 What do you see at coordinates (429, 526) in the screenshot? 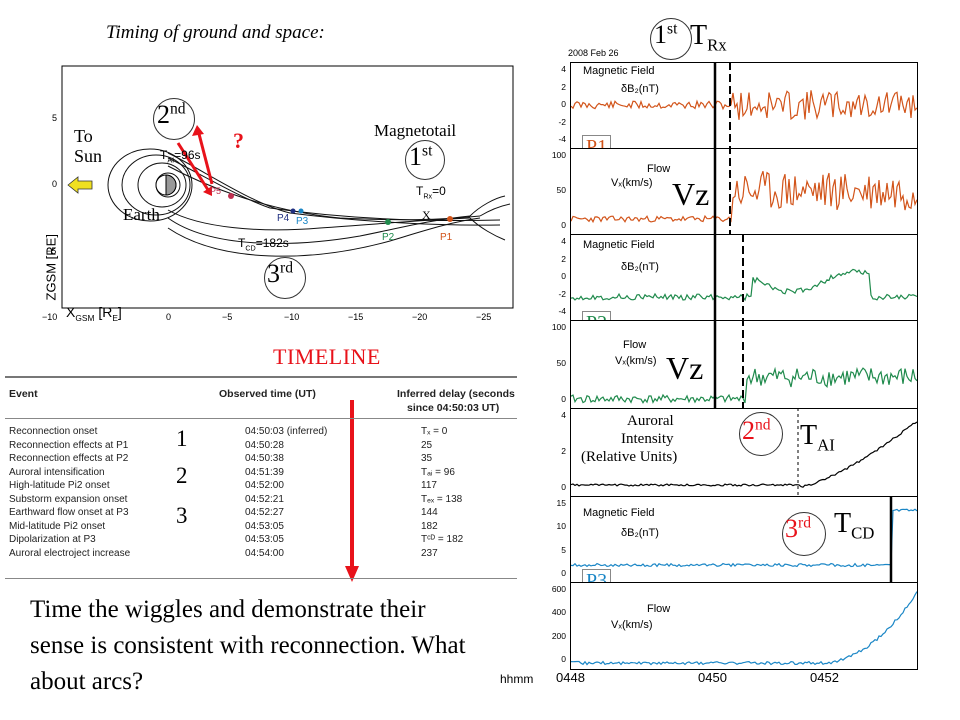
I see `table-cell-delay: 182` at bounding box center [429, 526].